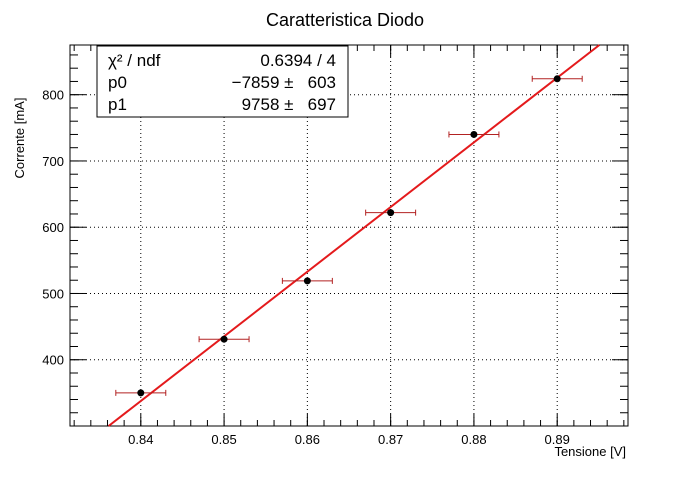 The image size is (696, 477). I want to click on stats-p1-label: p1, so click(117, 104).